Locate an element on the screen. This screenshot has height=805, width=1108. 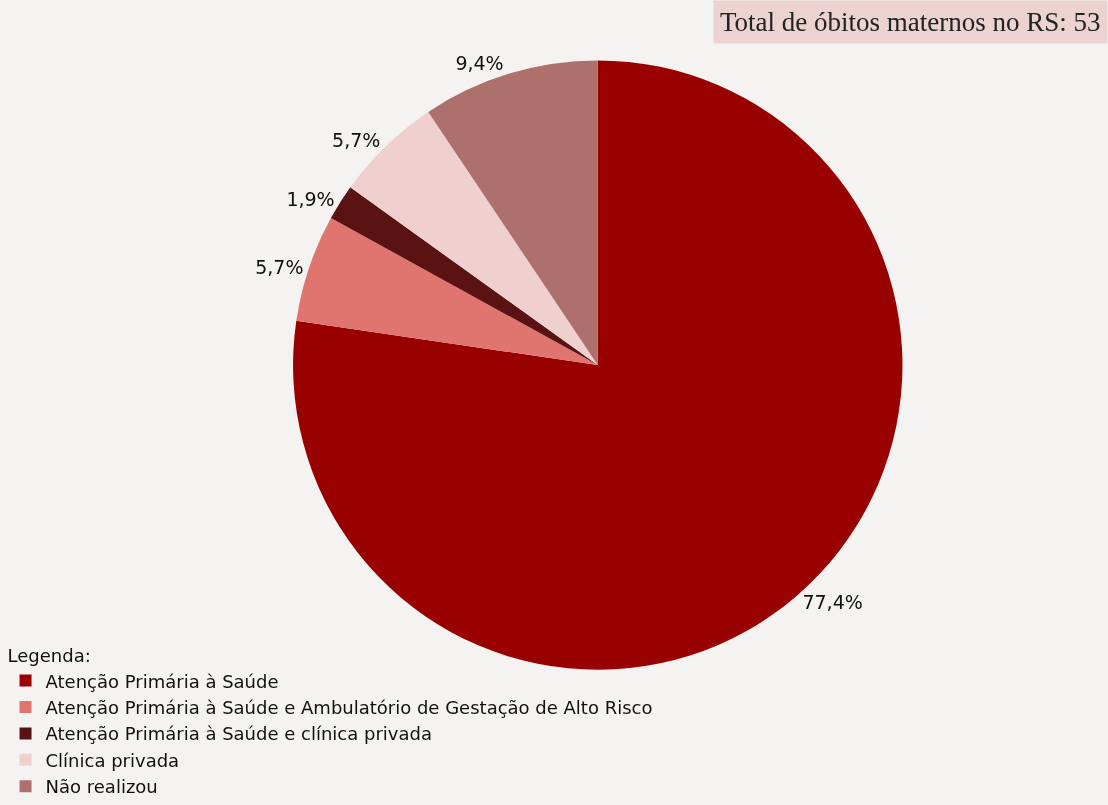
legend-label: Atenção Primária à Saúde e Ambulatório de Gestação de Alto Risco is located at coordinates (349, 708).